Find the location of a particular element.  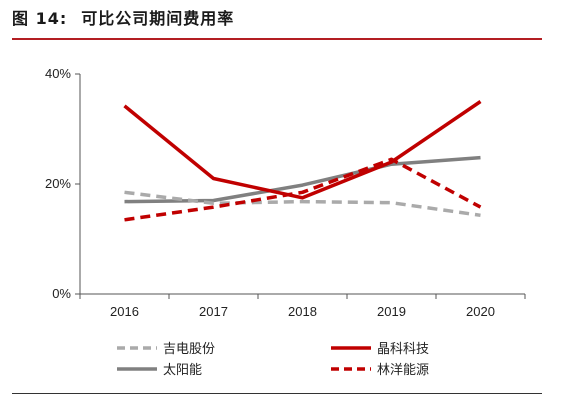

legend-label-4: 林洋能源 is located at coordinates (403, 370).